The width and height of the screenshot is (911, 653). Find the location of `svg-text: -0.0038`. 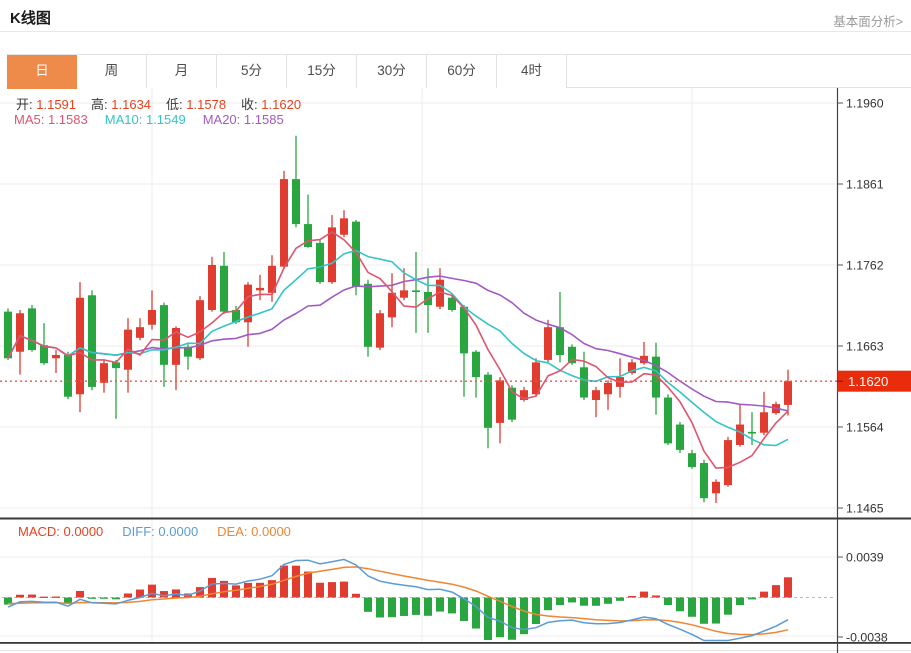

svg-text: -0.0038 is located at coordinates (867, 637).